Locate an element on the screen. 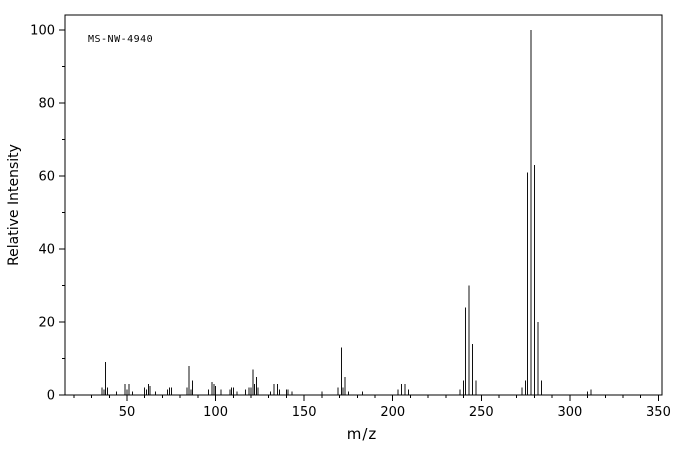 This screenshot has height=455, width=676. y-tick-label: 0 is located at coordinates (51, 396).